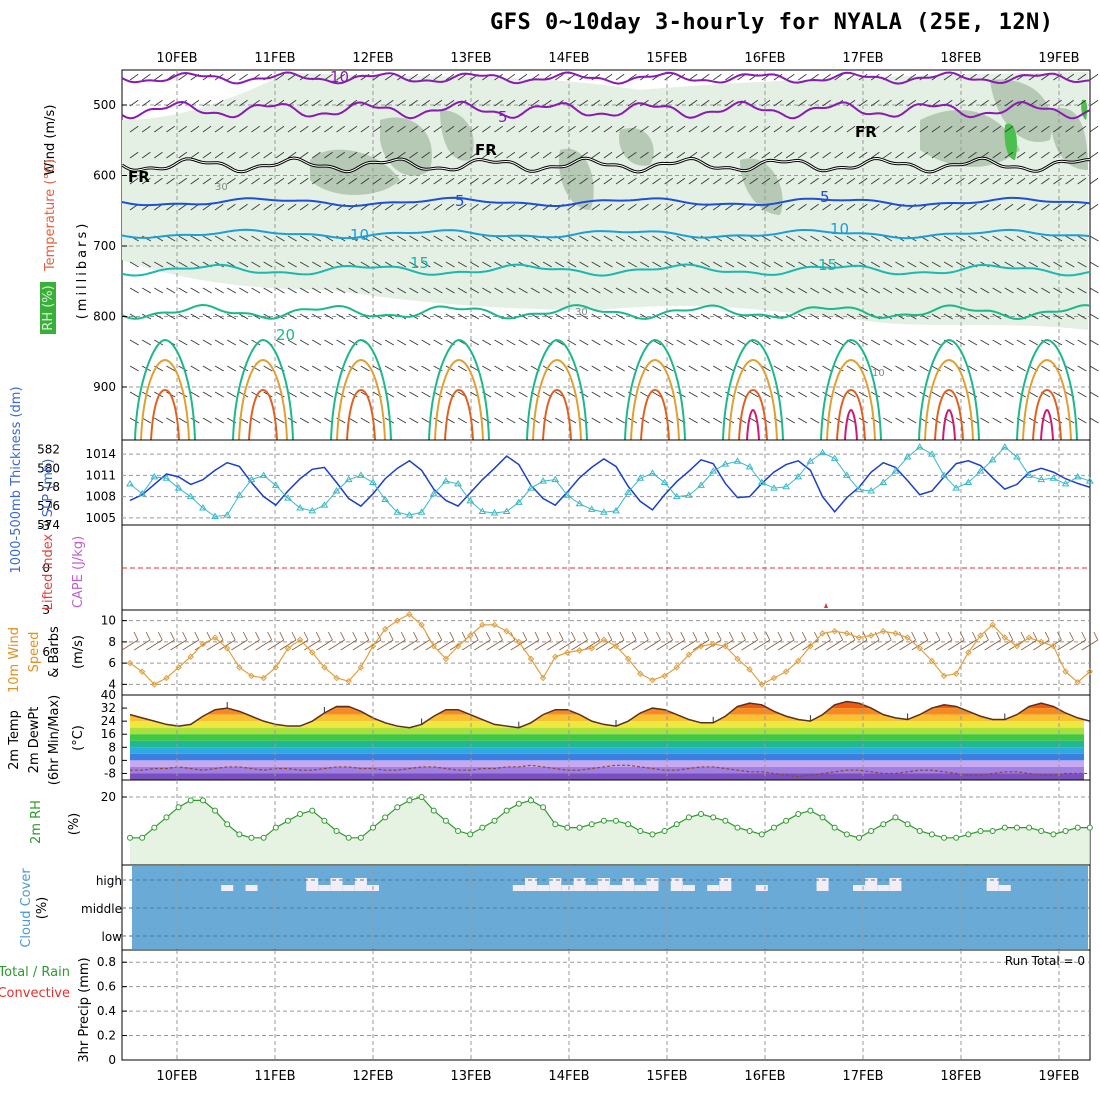 The height and width of the screenshot is (1100, 1100). What do you see at coordinates (285, 335) in the screenshot?
I see `contour-label: 20` at bounding box center [285, 335].